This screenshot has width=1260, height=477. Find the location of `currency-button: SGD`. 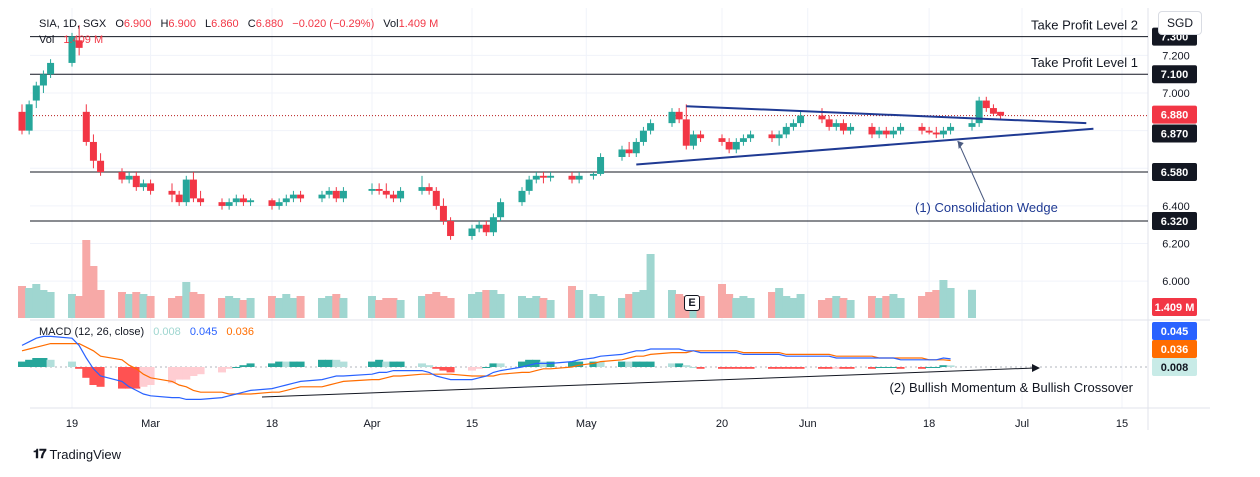

currency-button: SGD is located at coordinates (1180, 23).